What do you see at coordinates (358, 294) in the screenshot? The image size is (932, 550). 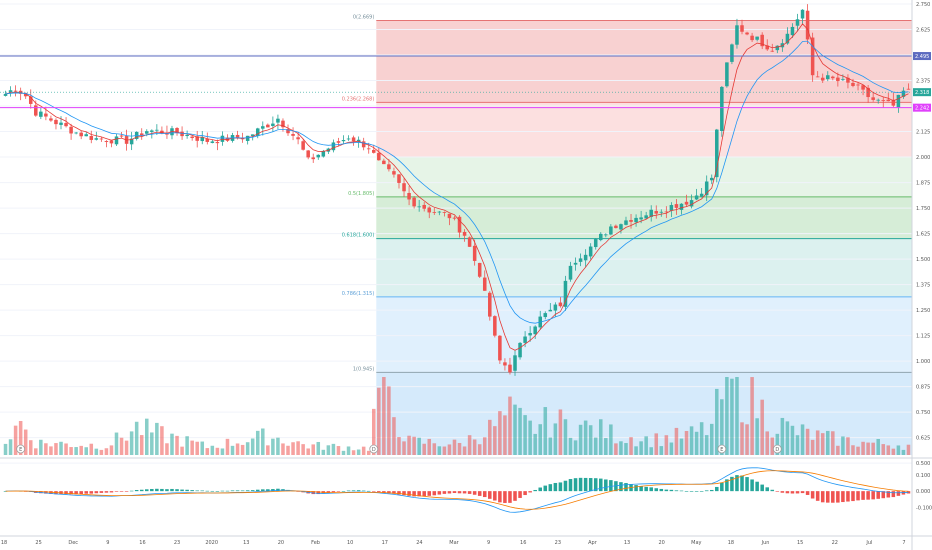 I see `fib-label: 0.786(1.315)` at bounding box center [358, 294].